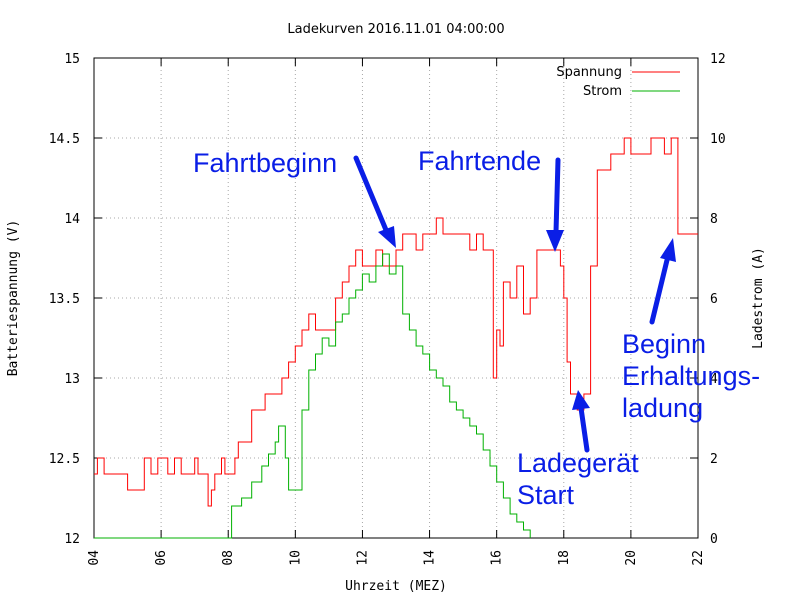  I want to click on arrow-fahrtbeginn, so click(374, 201).